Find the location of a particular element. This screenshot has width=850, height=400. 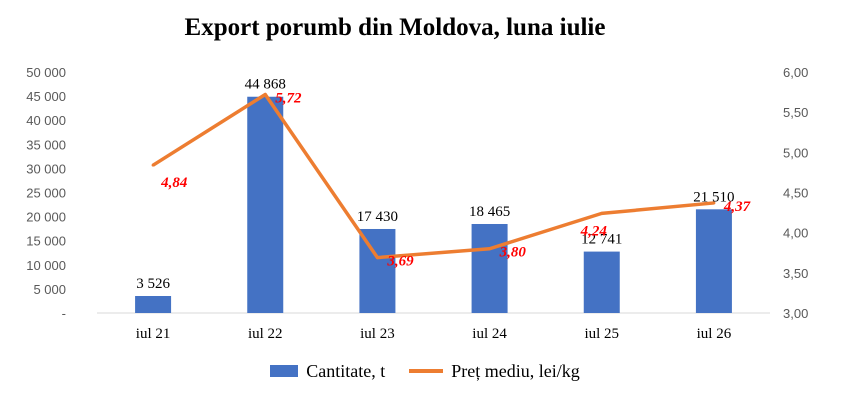

legend-swatch-line is located at coordinates (426, 371).